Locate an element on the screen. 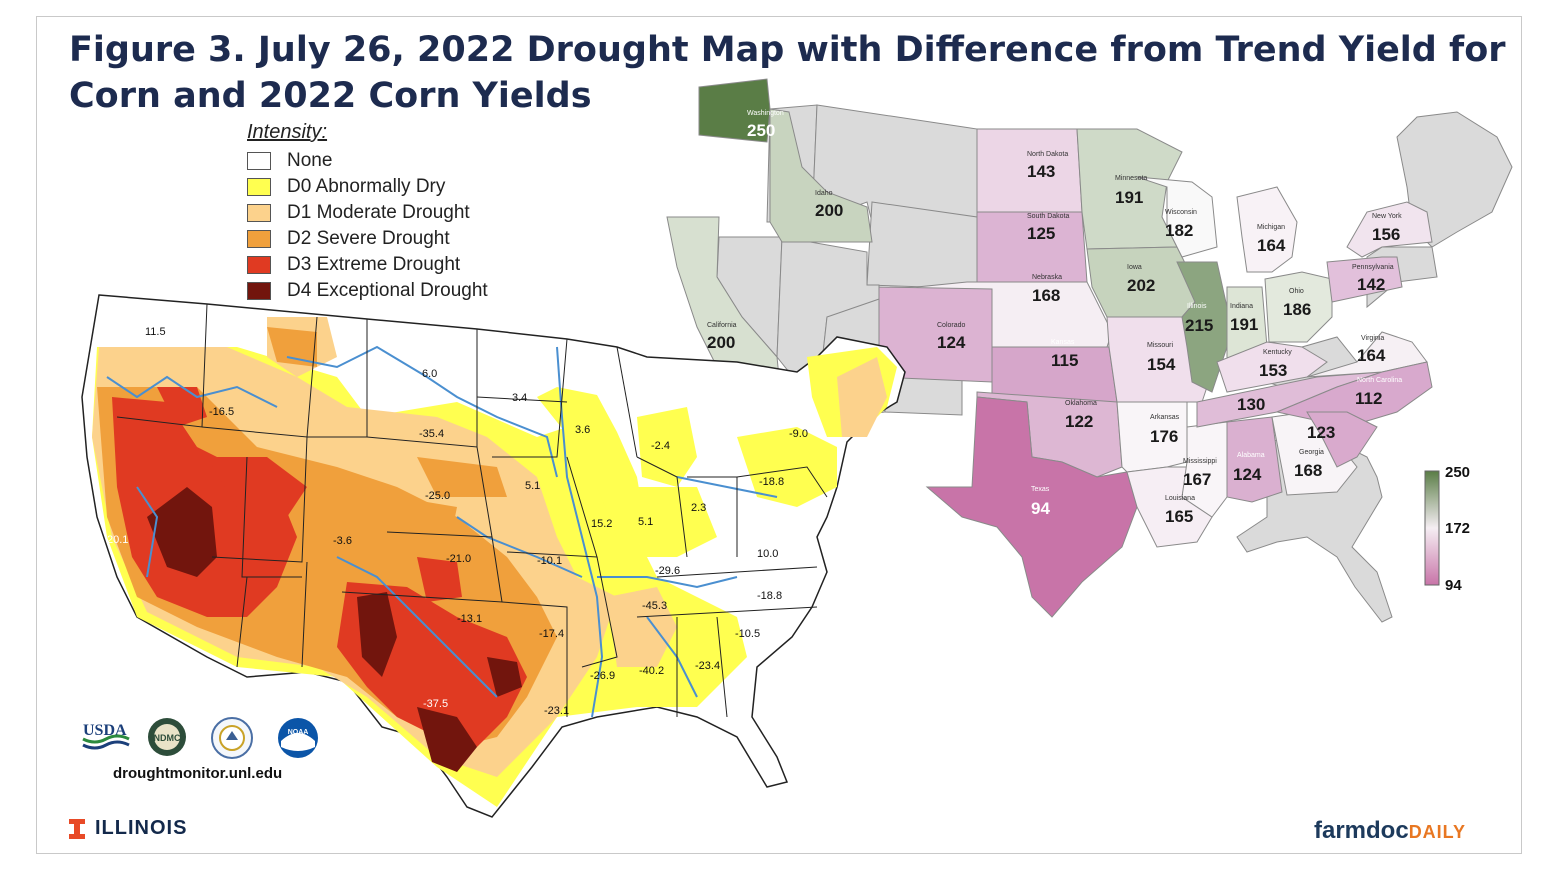  yield-name-mn: Minnesota is located at coordinates (1131, 178).